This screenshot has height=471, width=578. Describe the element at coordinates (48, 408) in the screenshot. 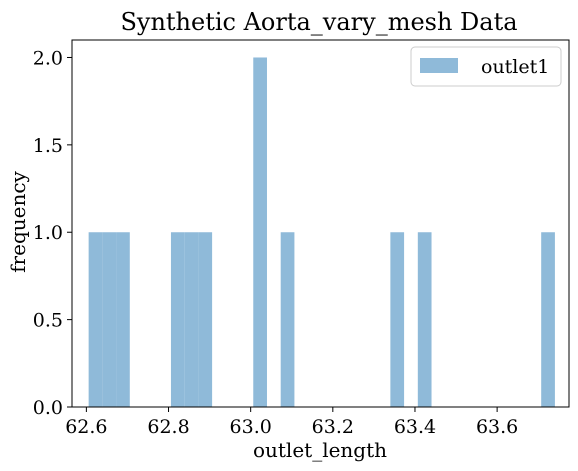

I see `y-tick-label: 0.0` at that location.